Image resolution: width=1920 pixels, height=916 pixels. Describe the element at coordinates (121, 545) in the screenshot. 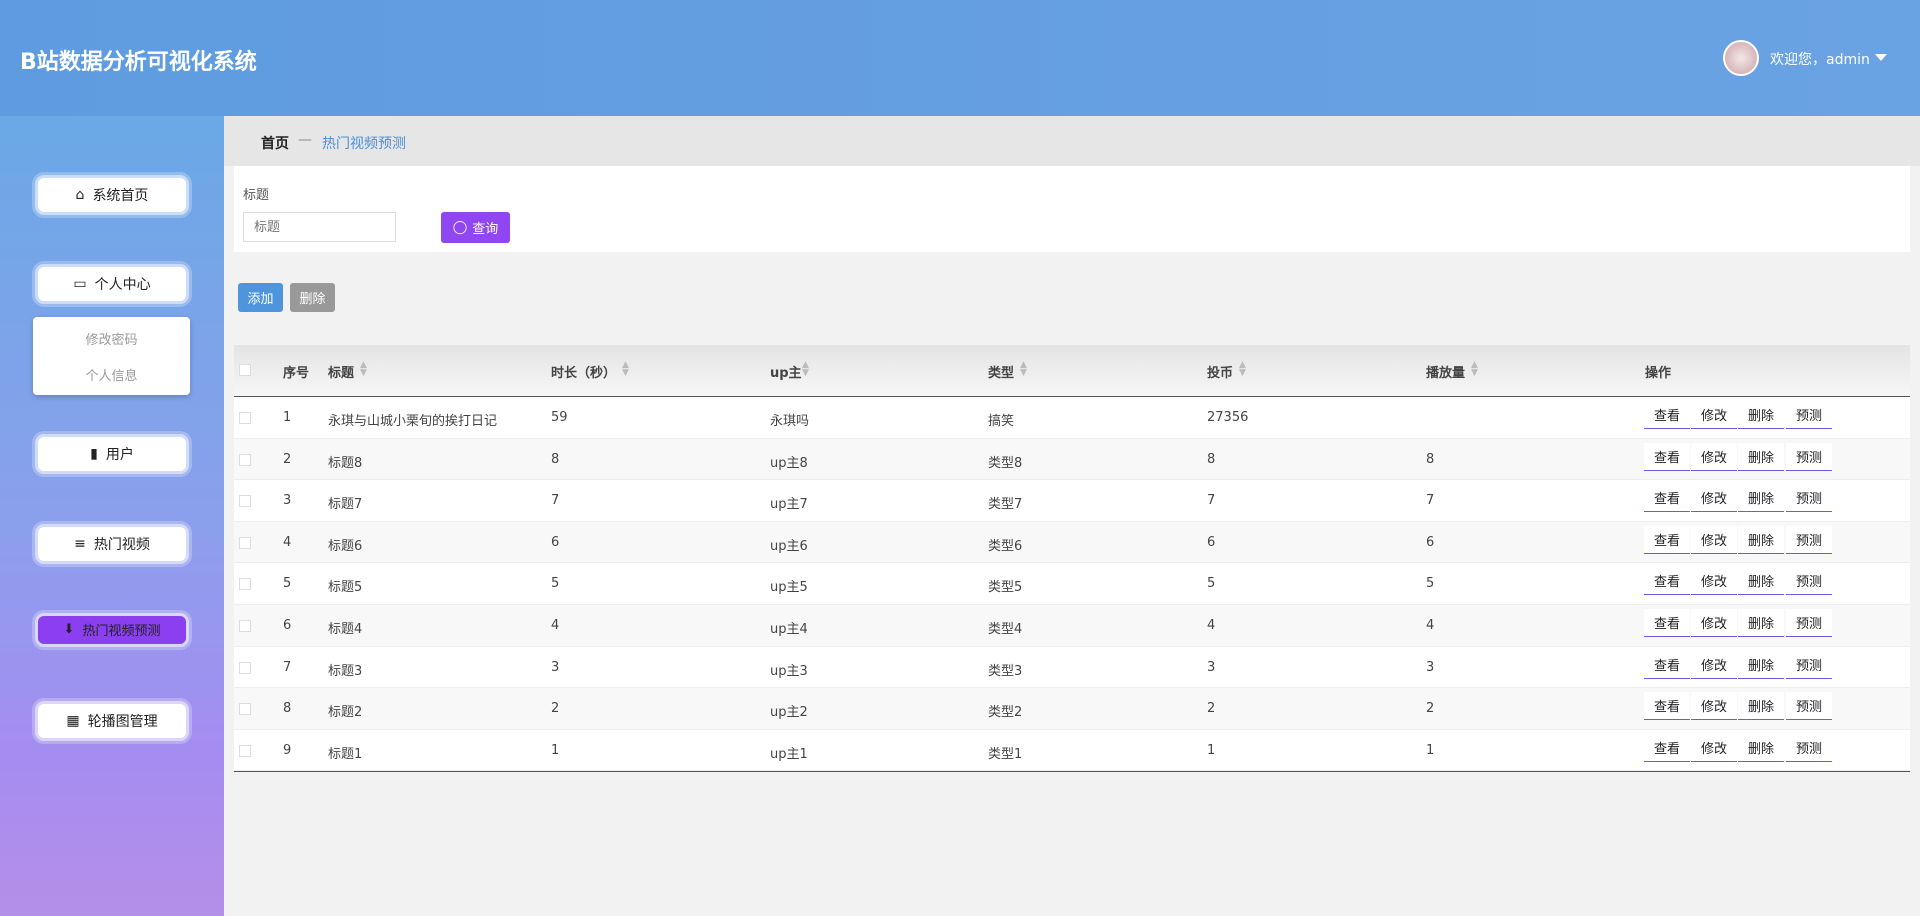

I see `menu-label: 热门视频` at that location.